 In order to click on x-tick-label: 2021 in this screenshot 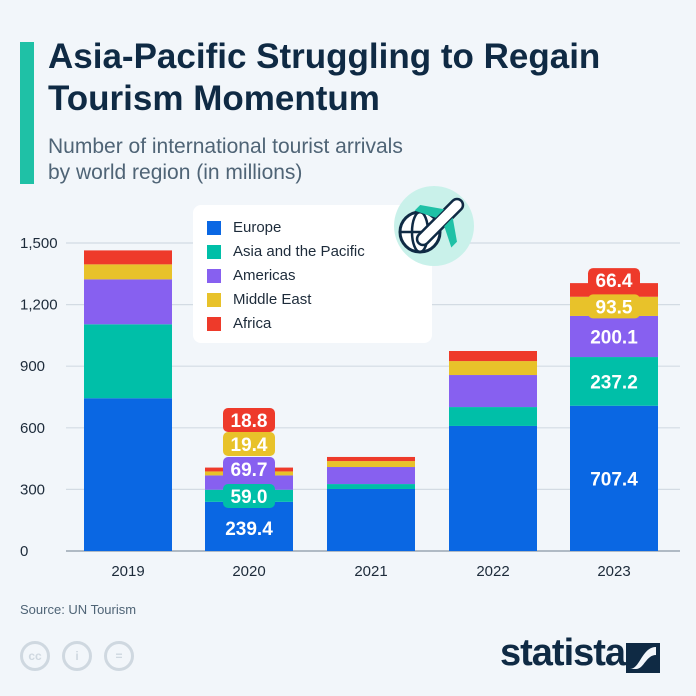, I will do `click(370, 571)`.